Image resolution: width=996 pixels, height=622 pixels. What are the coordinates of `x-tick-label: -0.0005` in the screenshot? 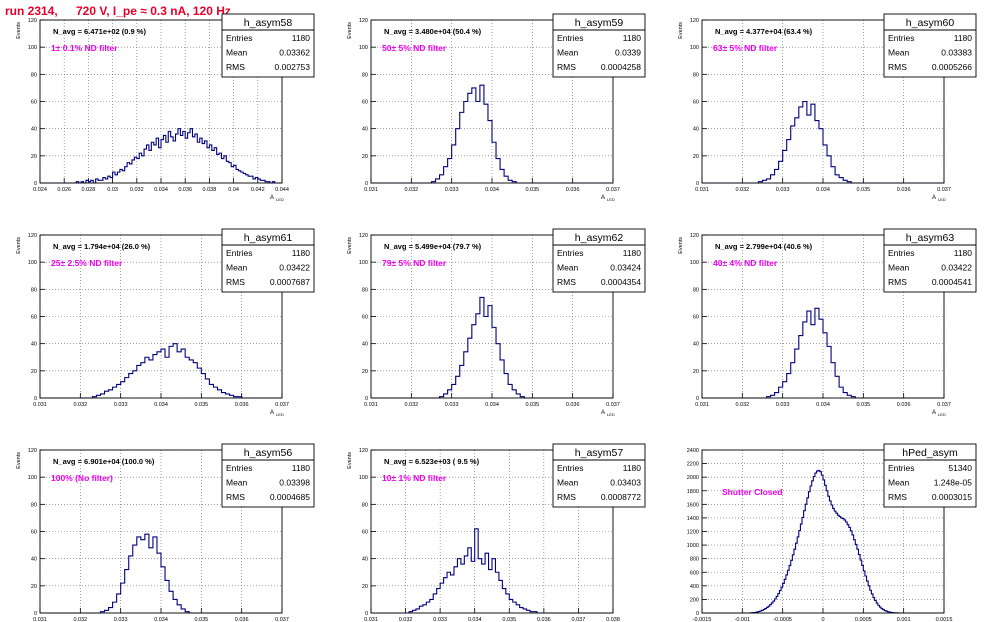 It's located at (782, 619).